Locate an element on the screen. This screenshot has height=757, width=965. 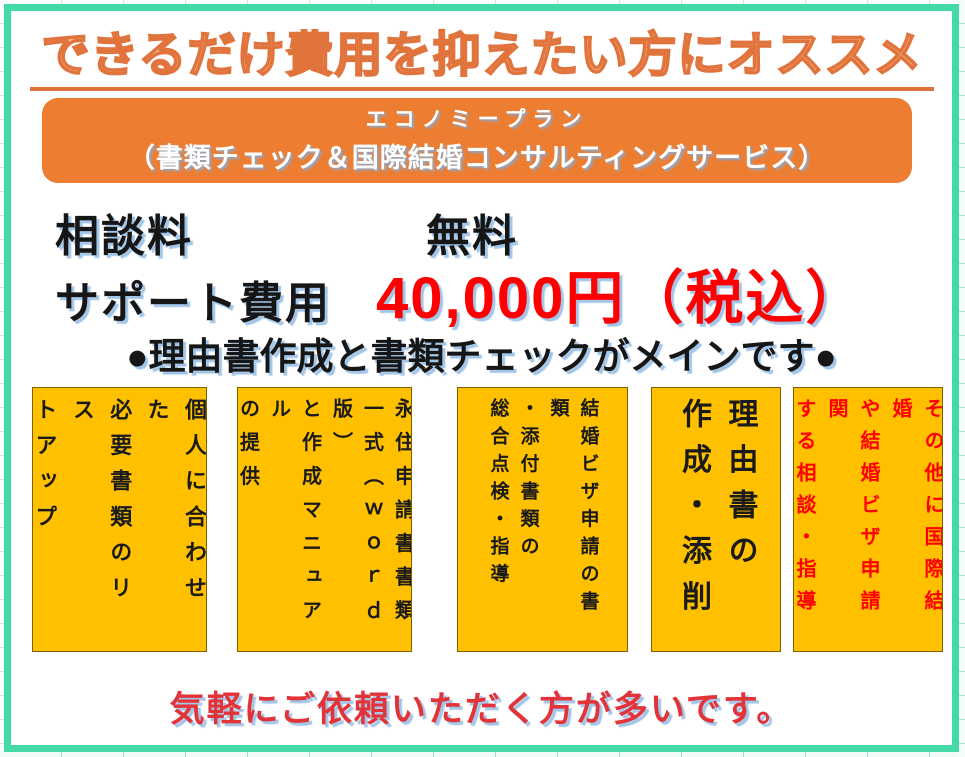
service-card-application-set: 永住申請書書類 一式（ｗｏｒｄ版） と作成マニュアル の提供 is located at coordinates (324, 519).